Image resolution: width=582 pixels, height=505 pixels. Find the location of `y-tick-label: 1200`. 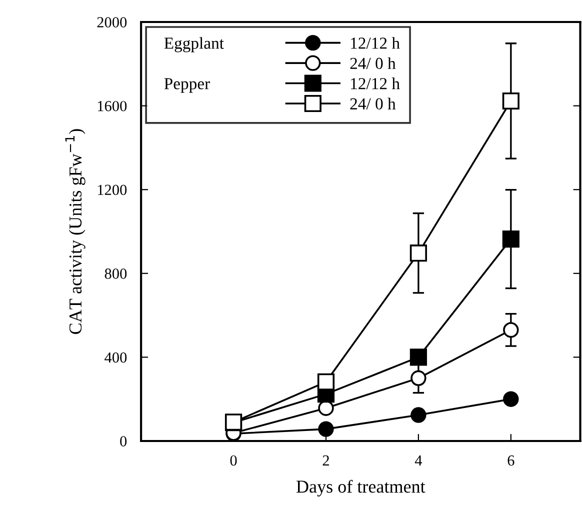

y-tick-label: 1200 is located at coordinates (112, 190).